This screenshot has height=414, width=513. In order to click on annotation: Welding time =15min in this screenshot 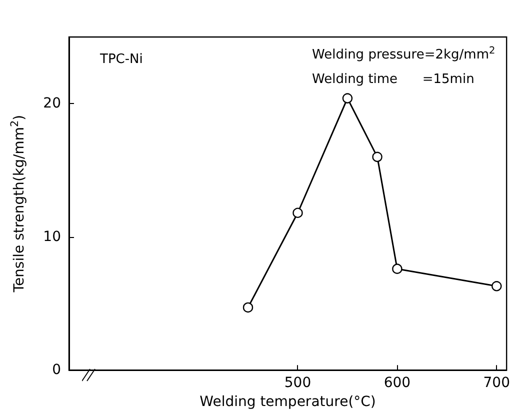, I will do `click(393, 79)`.